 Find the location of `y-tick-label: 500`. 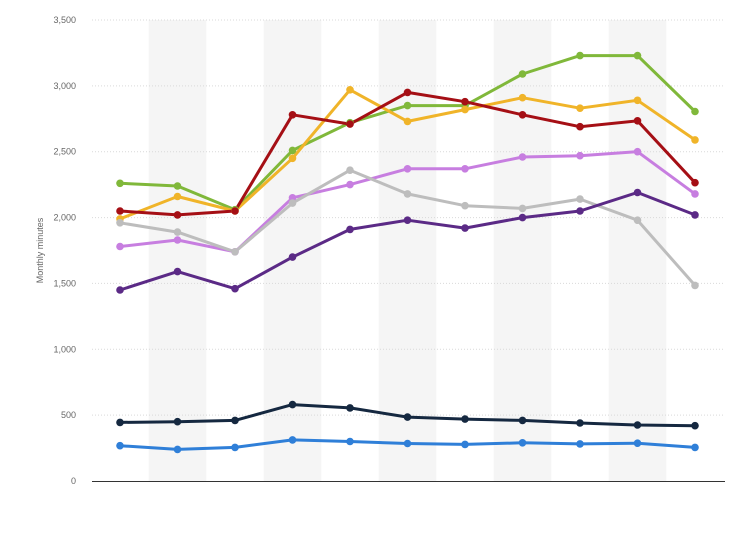

y-tick-label: 500 is located at coordinates (68, 415).